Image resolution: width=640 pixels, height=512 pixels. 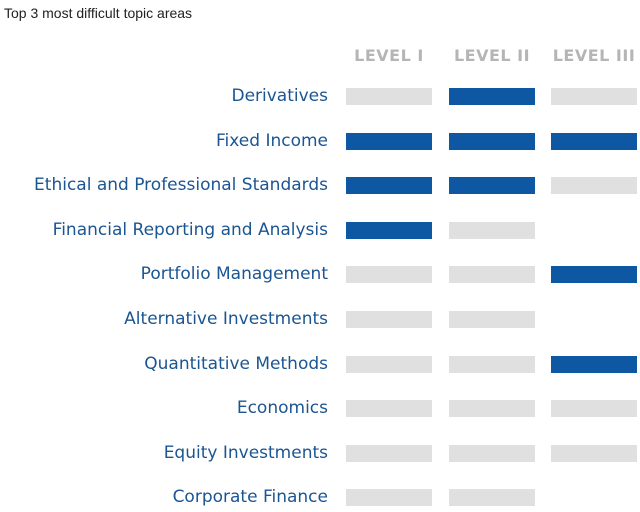 What do you see at coordinates (181, 185) in the screenshot?
I see `topic-label: Ethical and Professional Standards` at bounding box center [181, 185].